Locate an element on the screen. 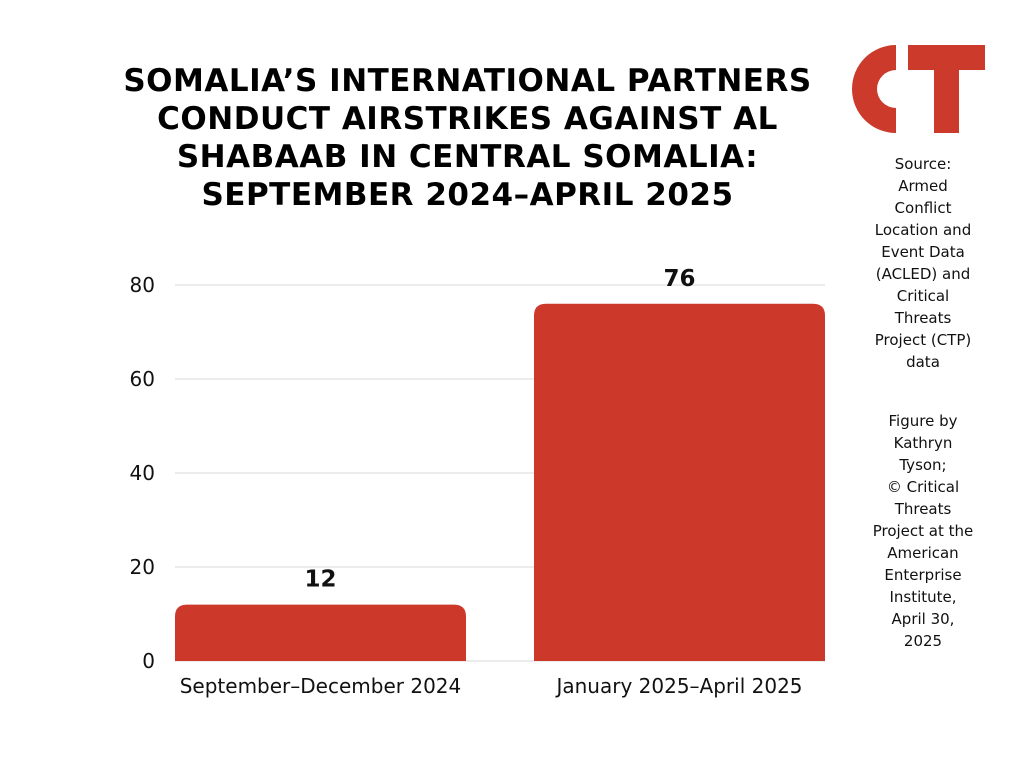  y-tick-label: 20 is located at coordinates (142, 567).